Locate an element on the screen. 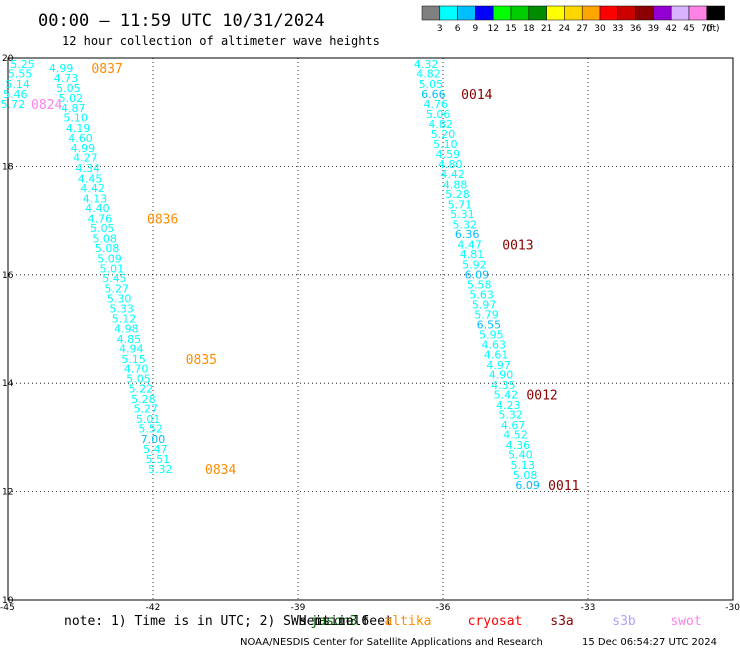  legend-label: 36 is located at coordinates (636, 29).